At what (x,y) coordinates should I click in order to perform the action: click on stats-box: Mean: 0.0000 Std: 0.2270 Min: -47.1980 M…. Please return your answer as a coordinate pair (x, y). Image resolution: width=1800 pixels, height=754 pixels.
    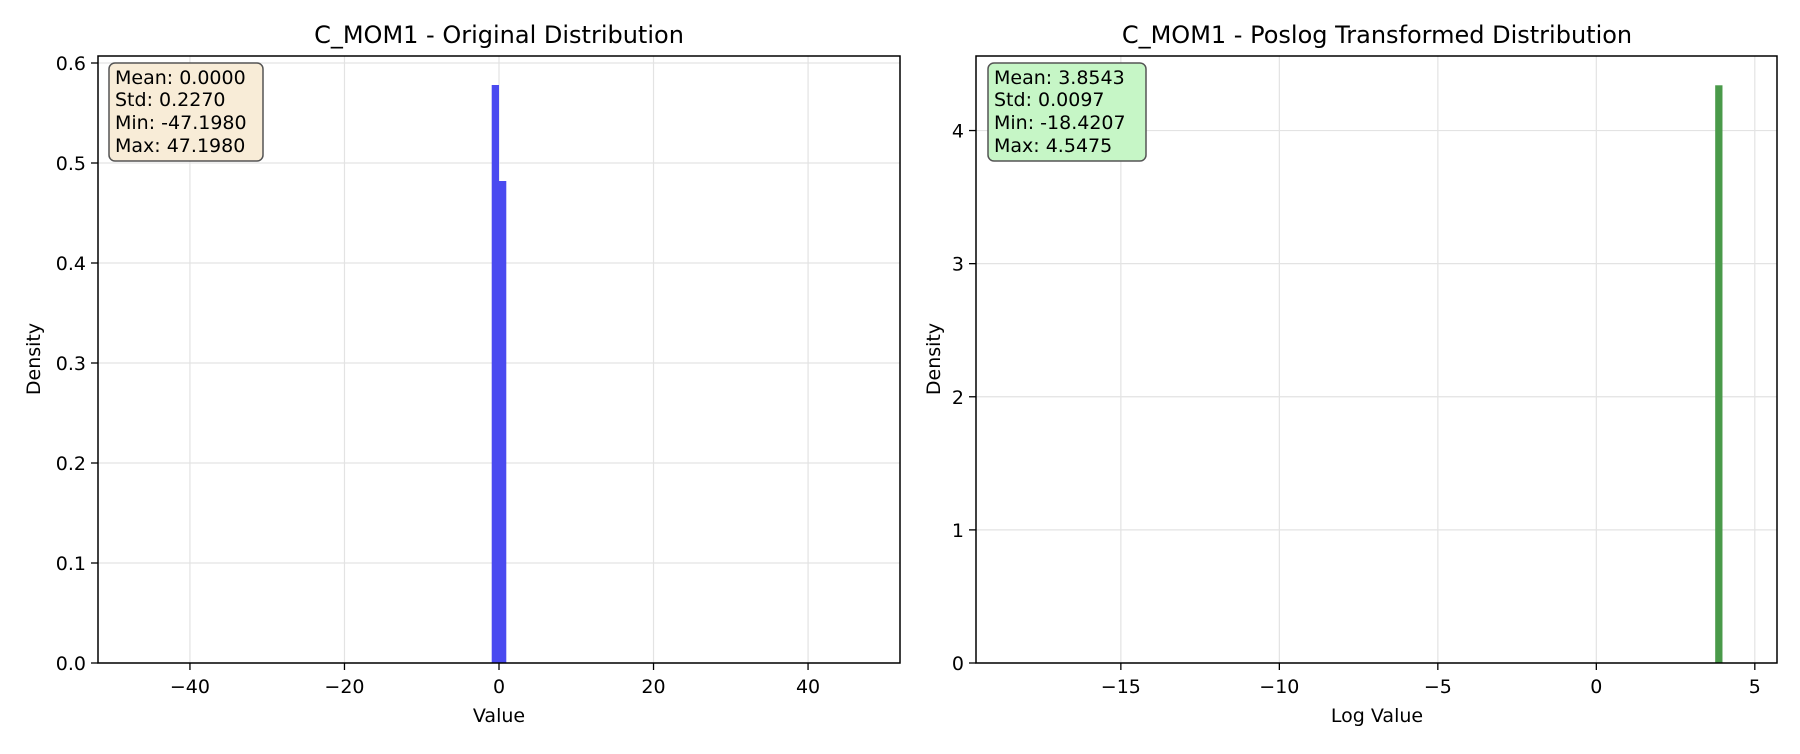
    Looking at the image, I should click on (186, 112).